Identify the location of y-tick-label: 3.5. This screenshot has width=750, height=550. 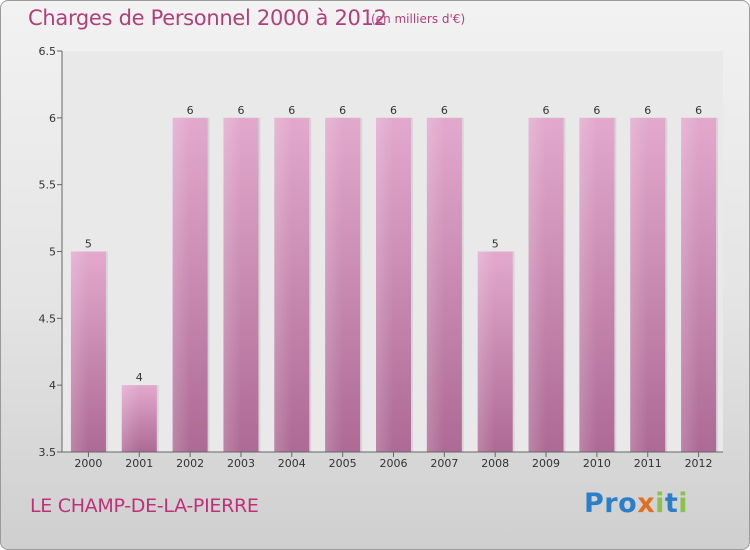
(48, 452).